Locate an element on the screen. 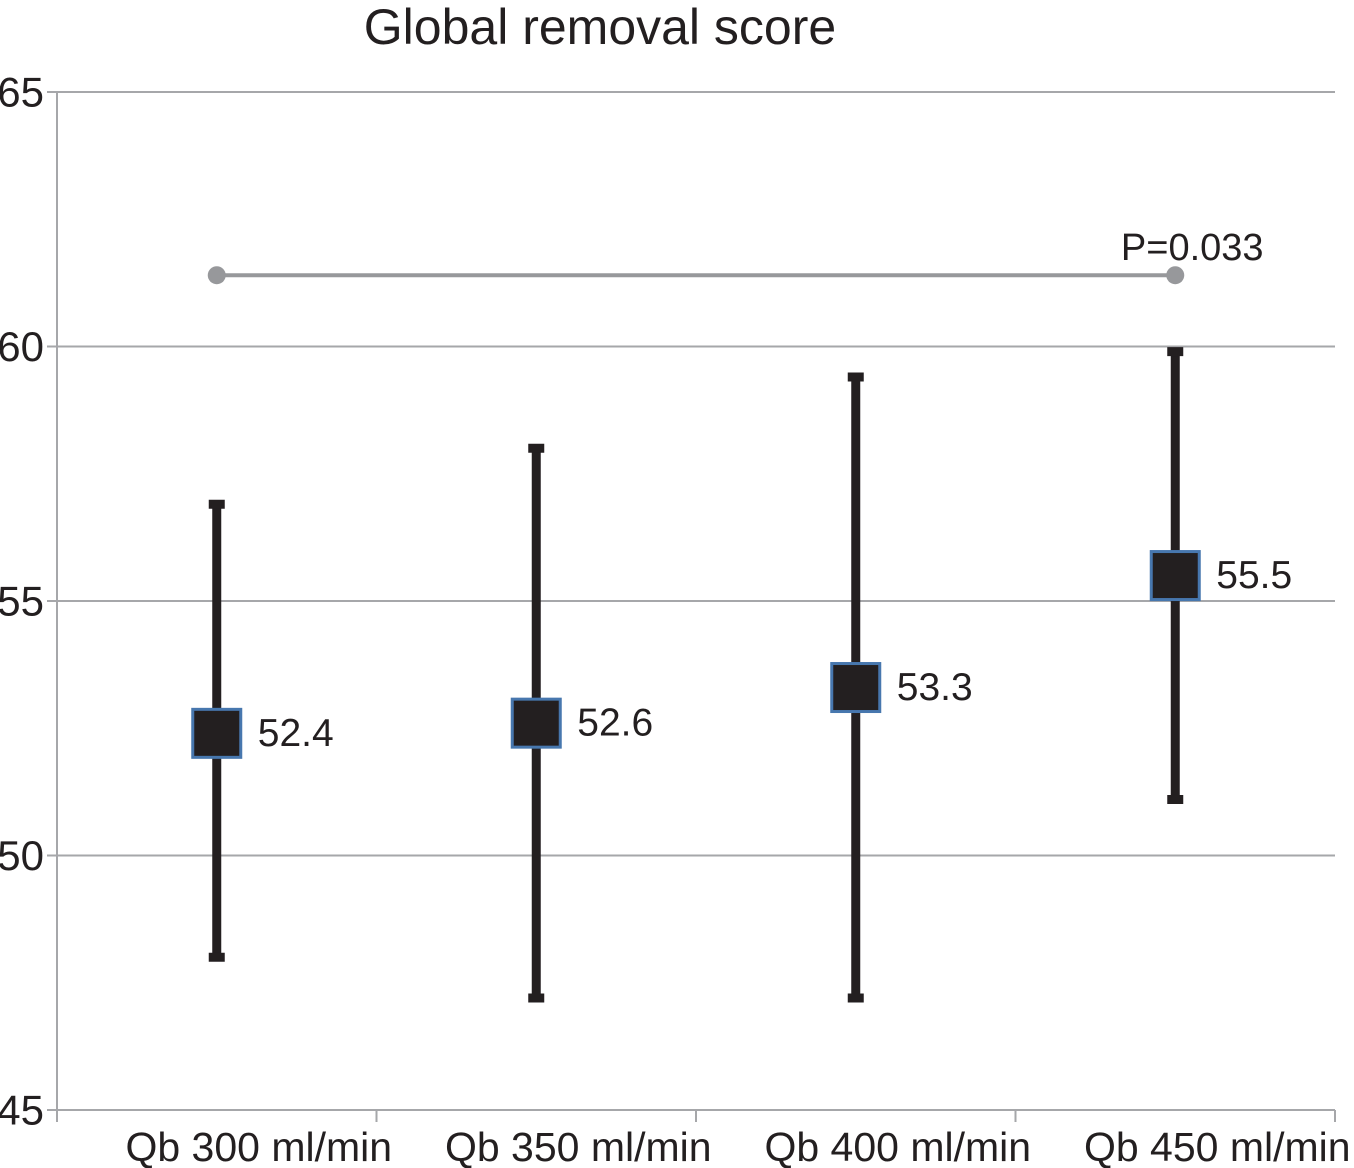 This screenshot has width=1354, height=1168. data-point-value-label: 52.6 is located at coordinates (615, 723).